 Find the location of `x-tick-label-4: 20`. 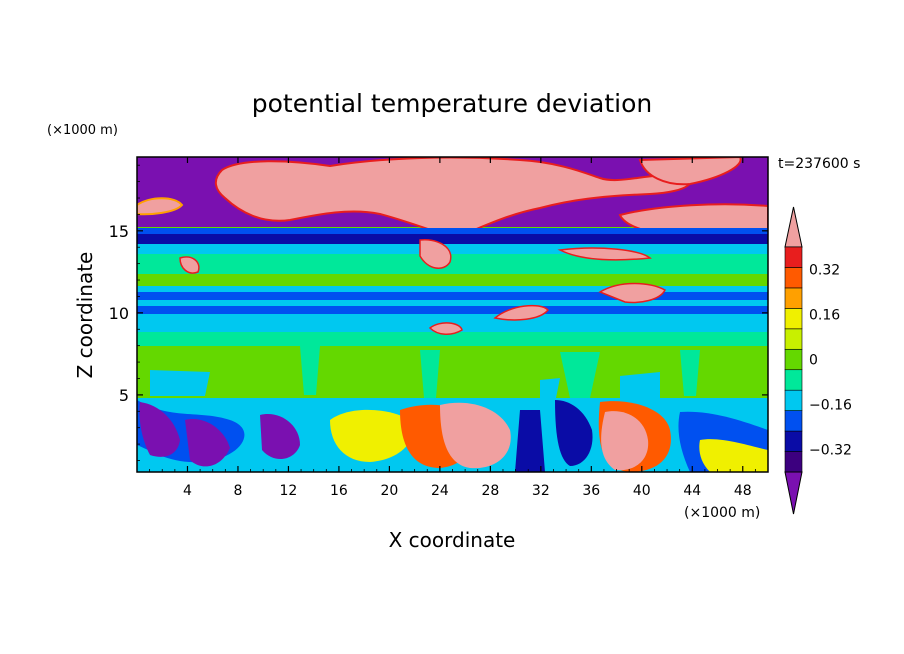

x-tick-label-4: 20 is located at coordinates (389, 491).